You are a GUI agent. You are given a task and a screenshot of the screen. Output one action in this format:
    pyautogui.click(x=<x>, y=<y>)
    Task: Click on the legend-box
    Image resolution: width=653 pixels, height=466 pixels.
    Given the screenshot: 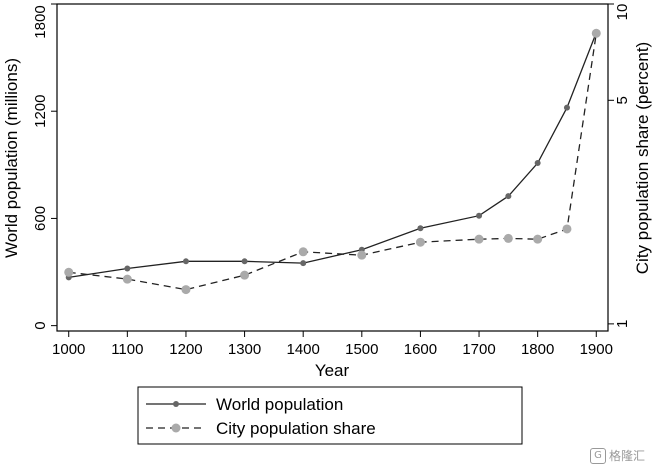 What is the action you would take?
    pyautogui.click(x=330, y=415)
    